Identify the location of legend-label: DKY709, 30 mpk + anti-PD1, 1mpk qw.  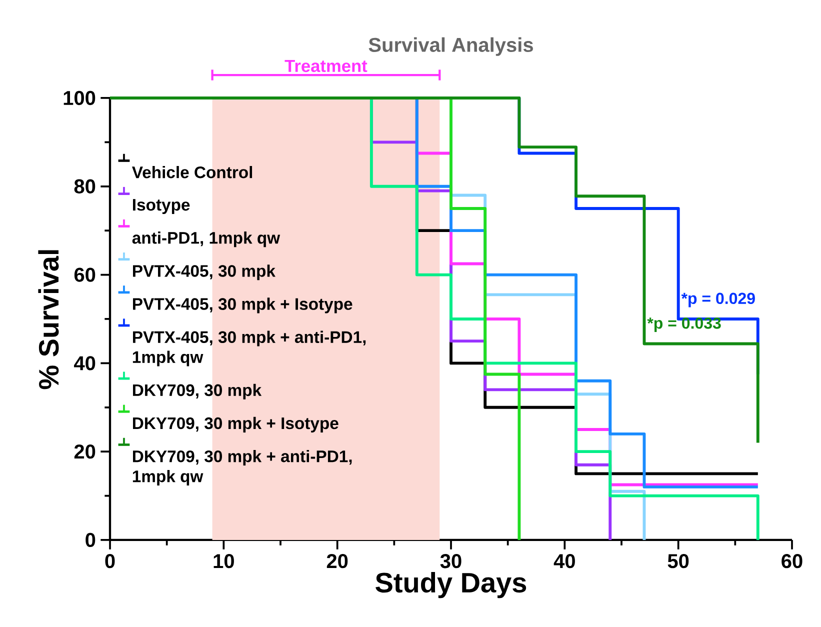
(242, 468).